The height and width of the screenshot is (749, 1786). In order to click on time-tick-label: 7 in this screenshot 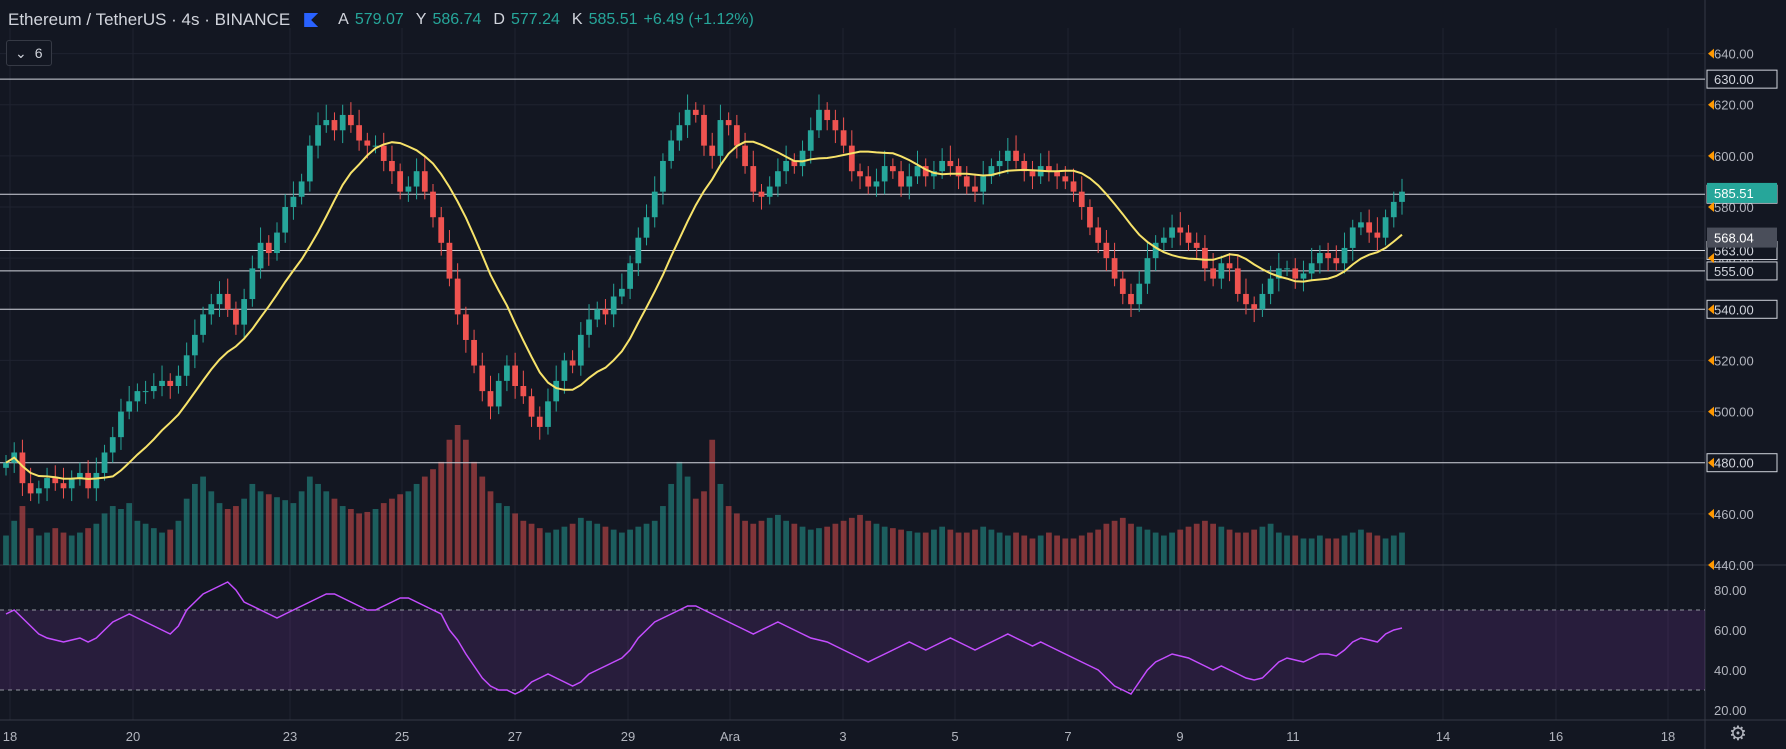, I will do `click(1067, 736)`.